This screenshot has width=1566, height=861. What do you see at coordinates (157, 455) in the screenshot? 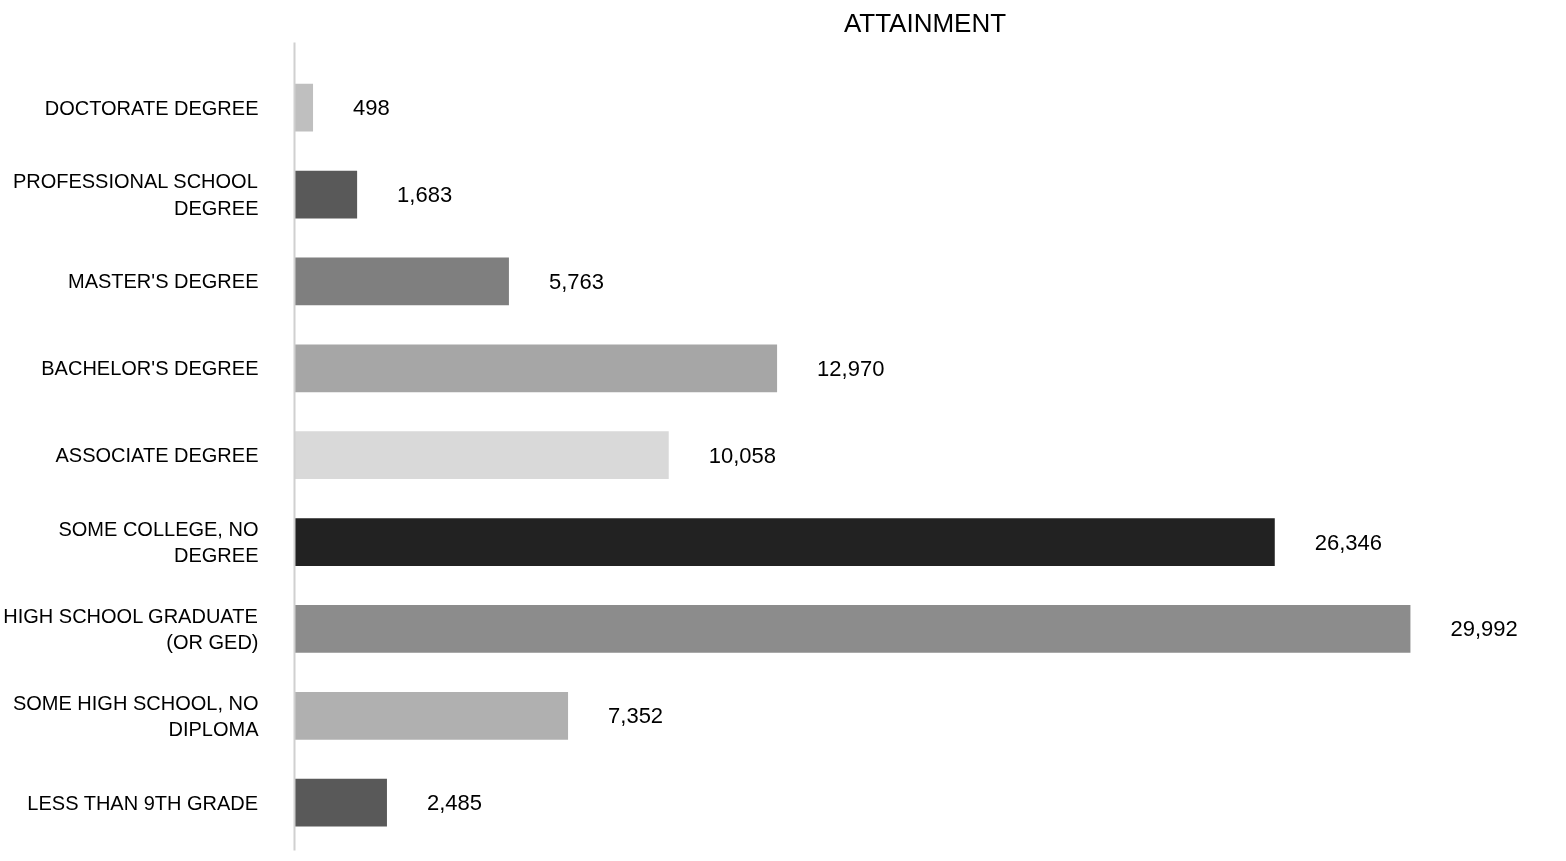
I see `y-tick-label: ASSOCIATE DEGREE` at bounding box center [157, 455].